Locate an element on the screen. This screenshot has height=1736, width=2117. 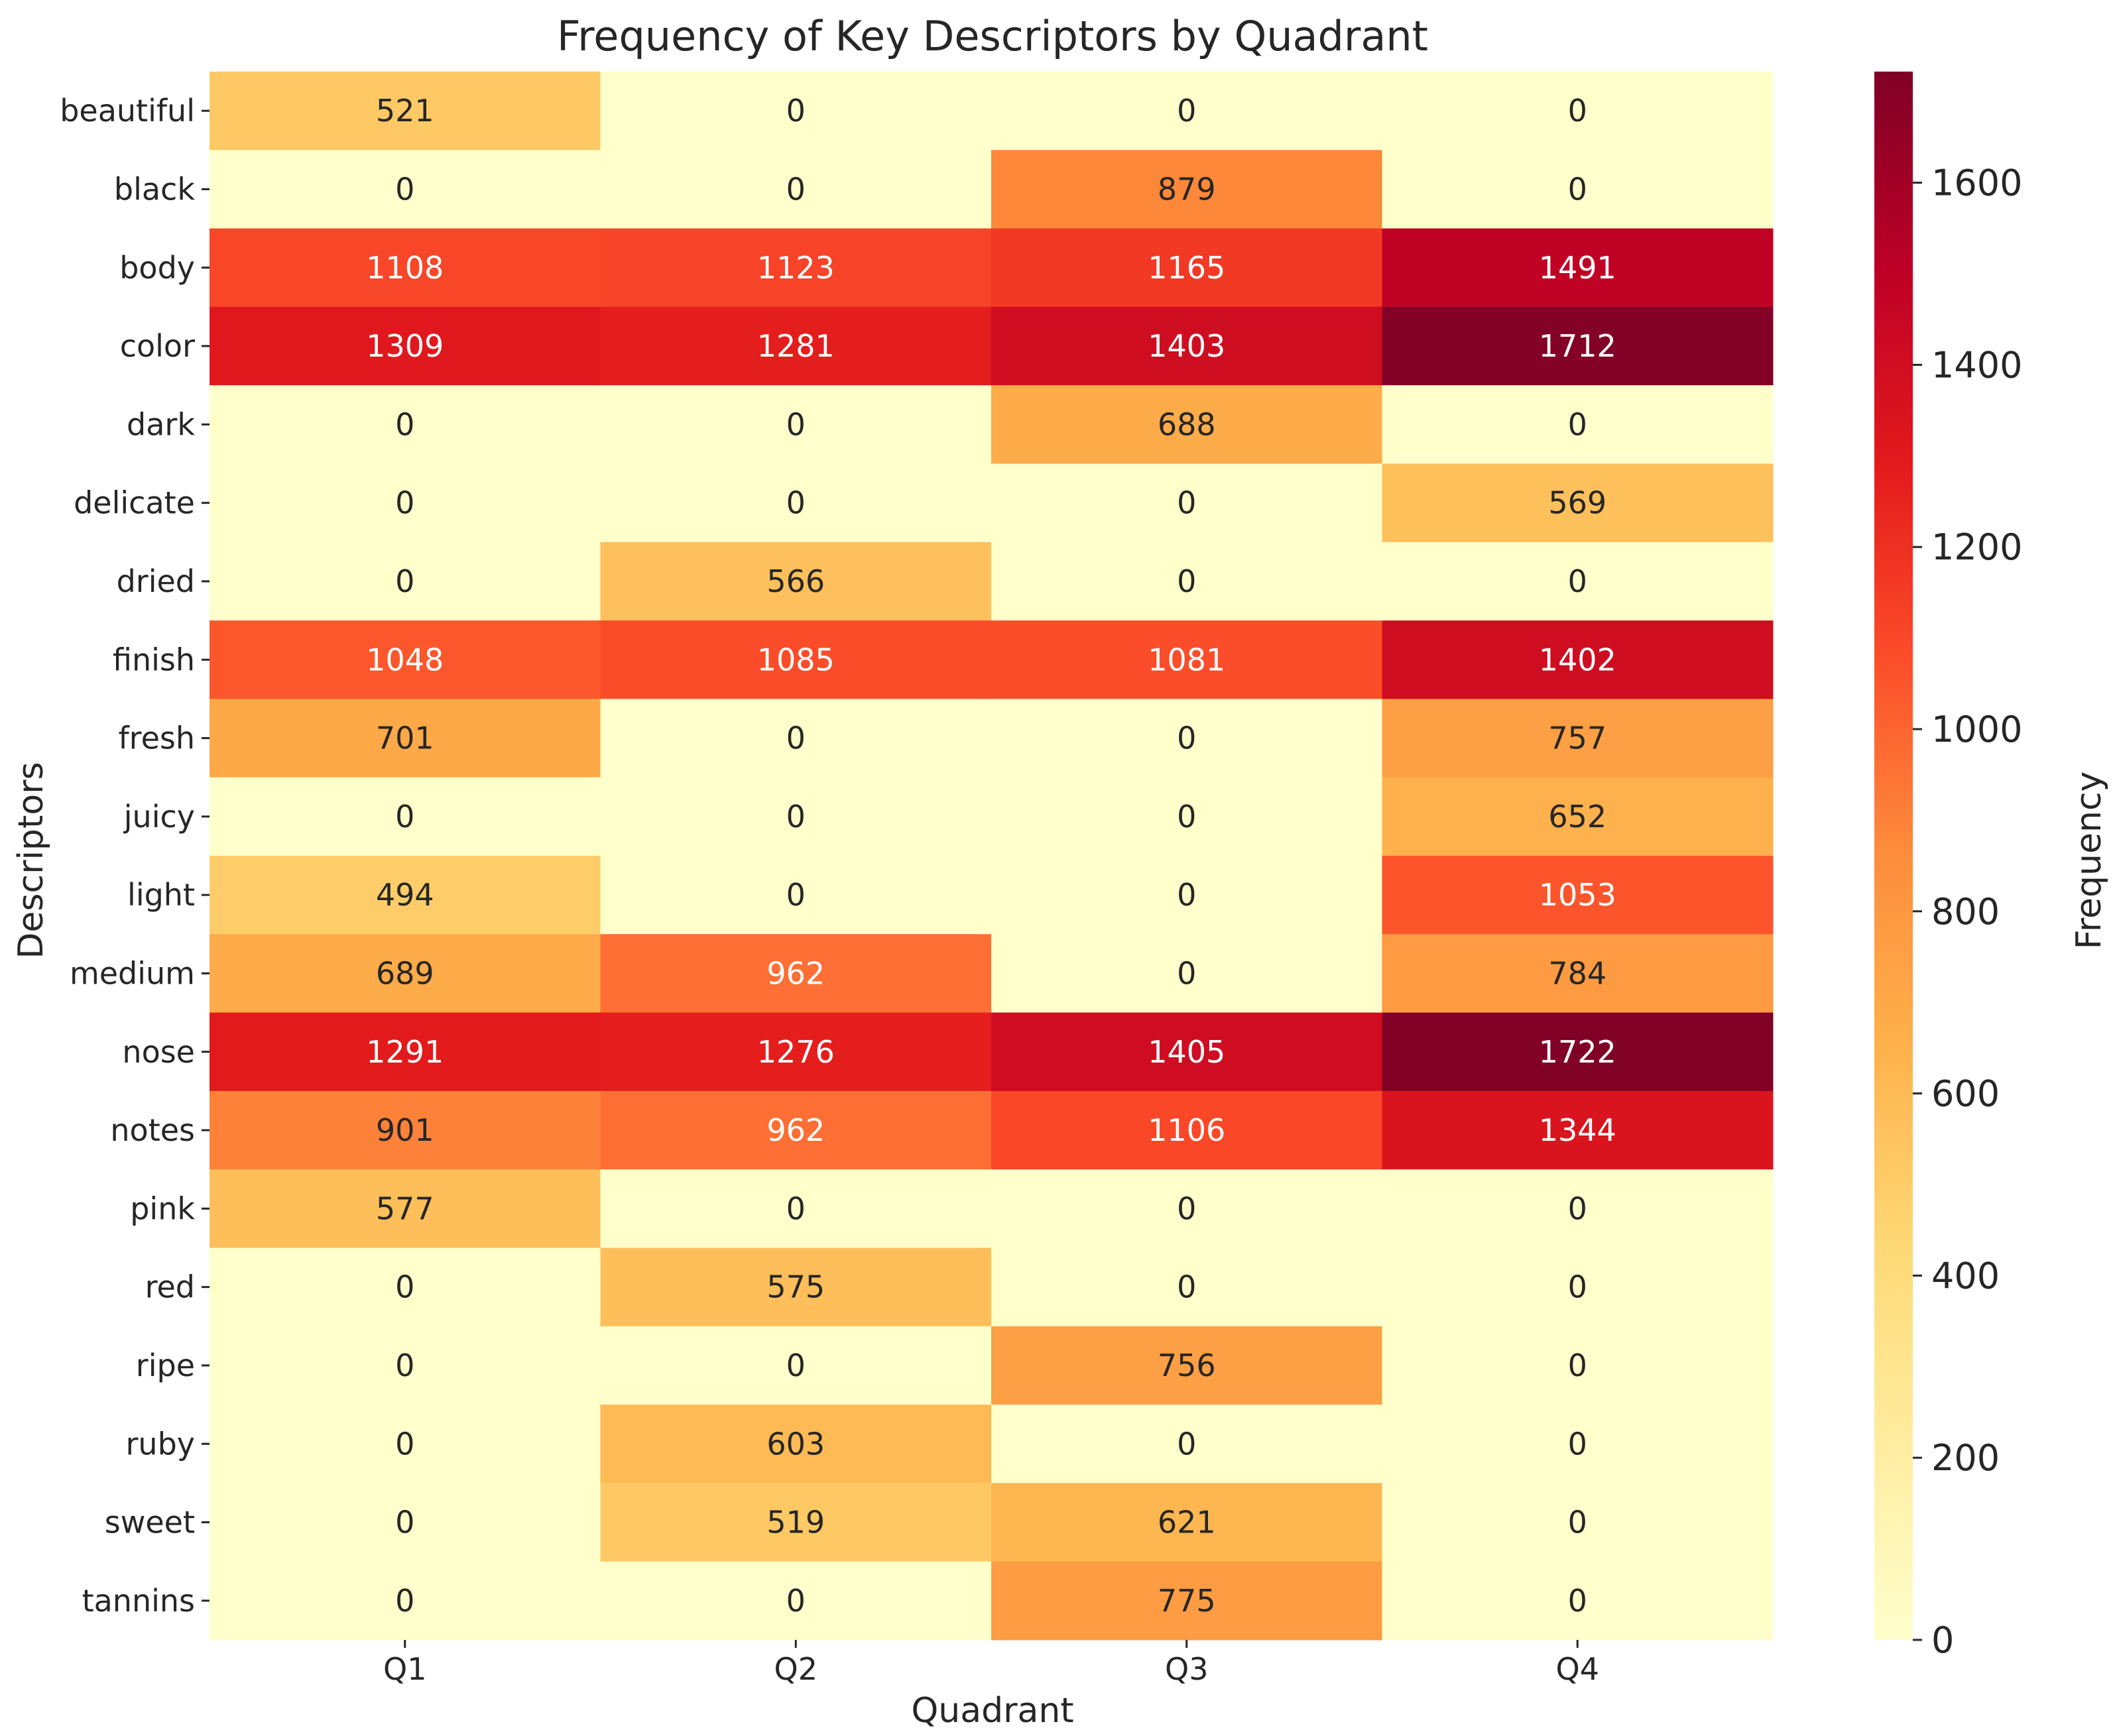
y-tick-label: finish is located at coordinates (154, 659).